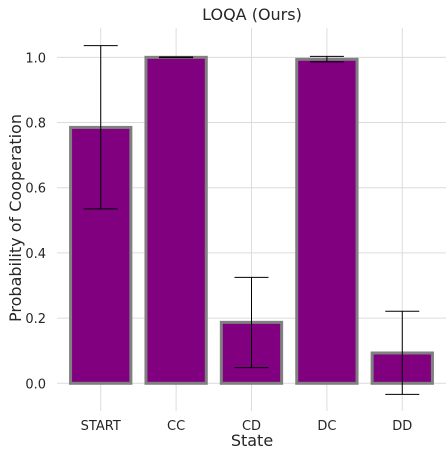 The height and width of the screenshot is (450, 447). What do you see at coordinates (15, 218) in the screenshot?
I see `y-axis-title: Probability of Cooperation` at bounding box center [15, 218].